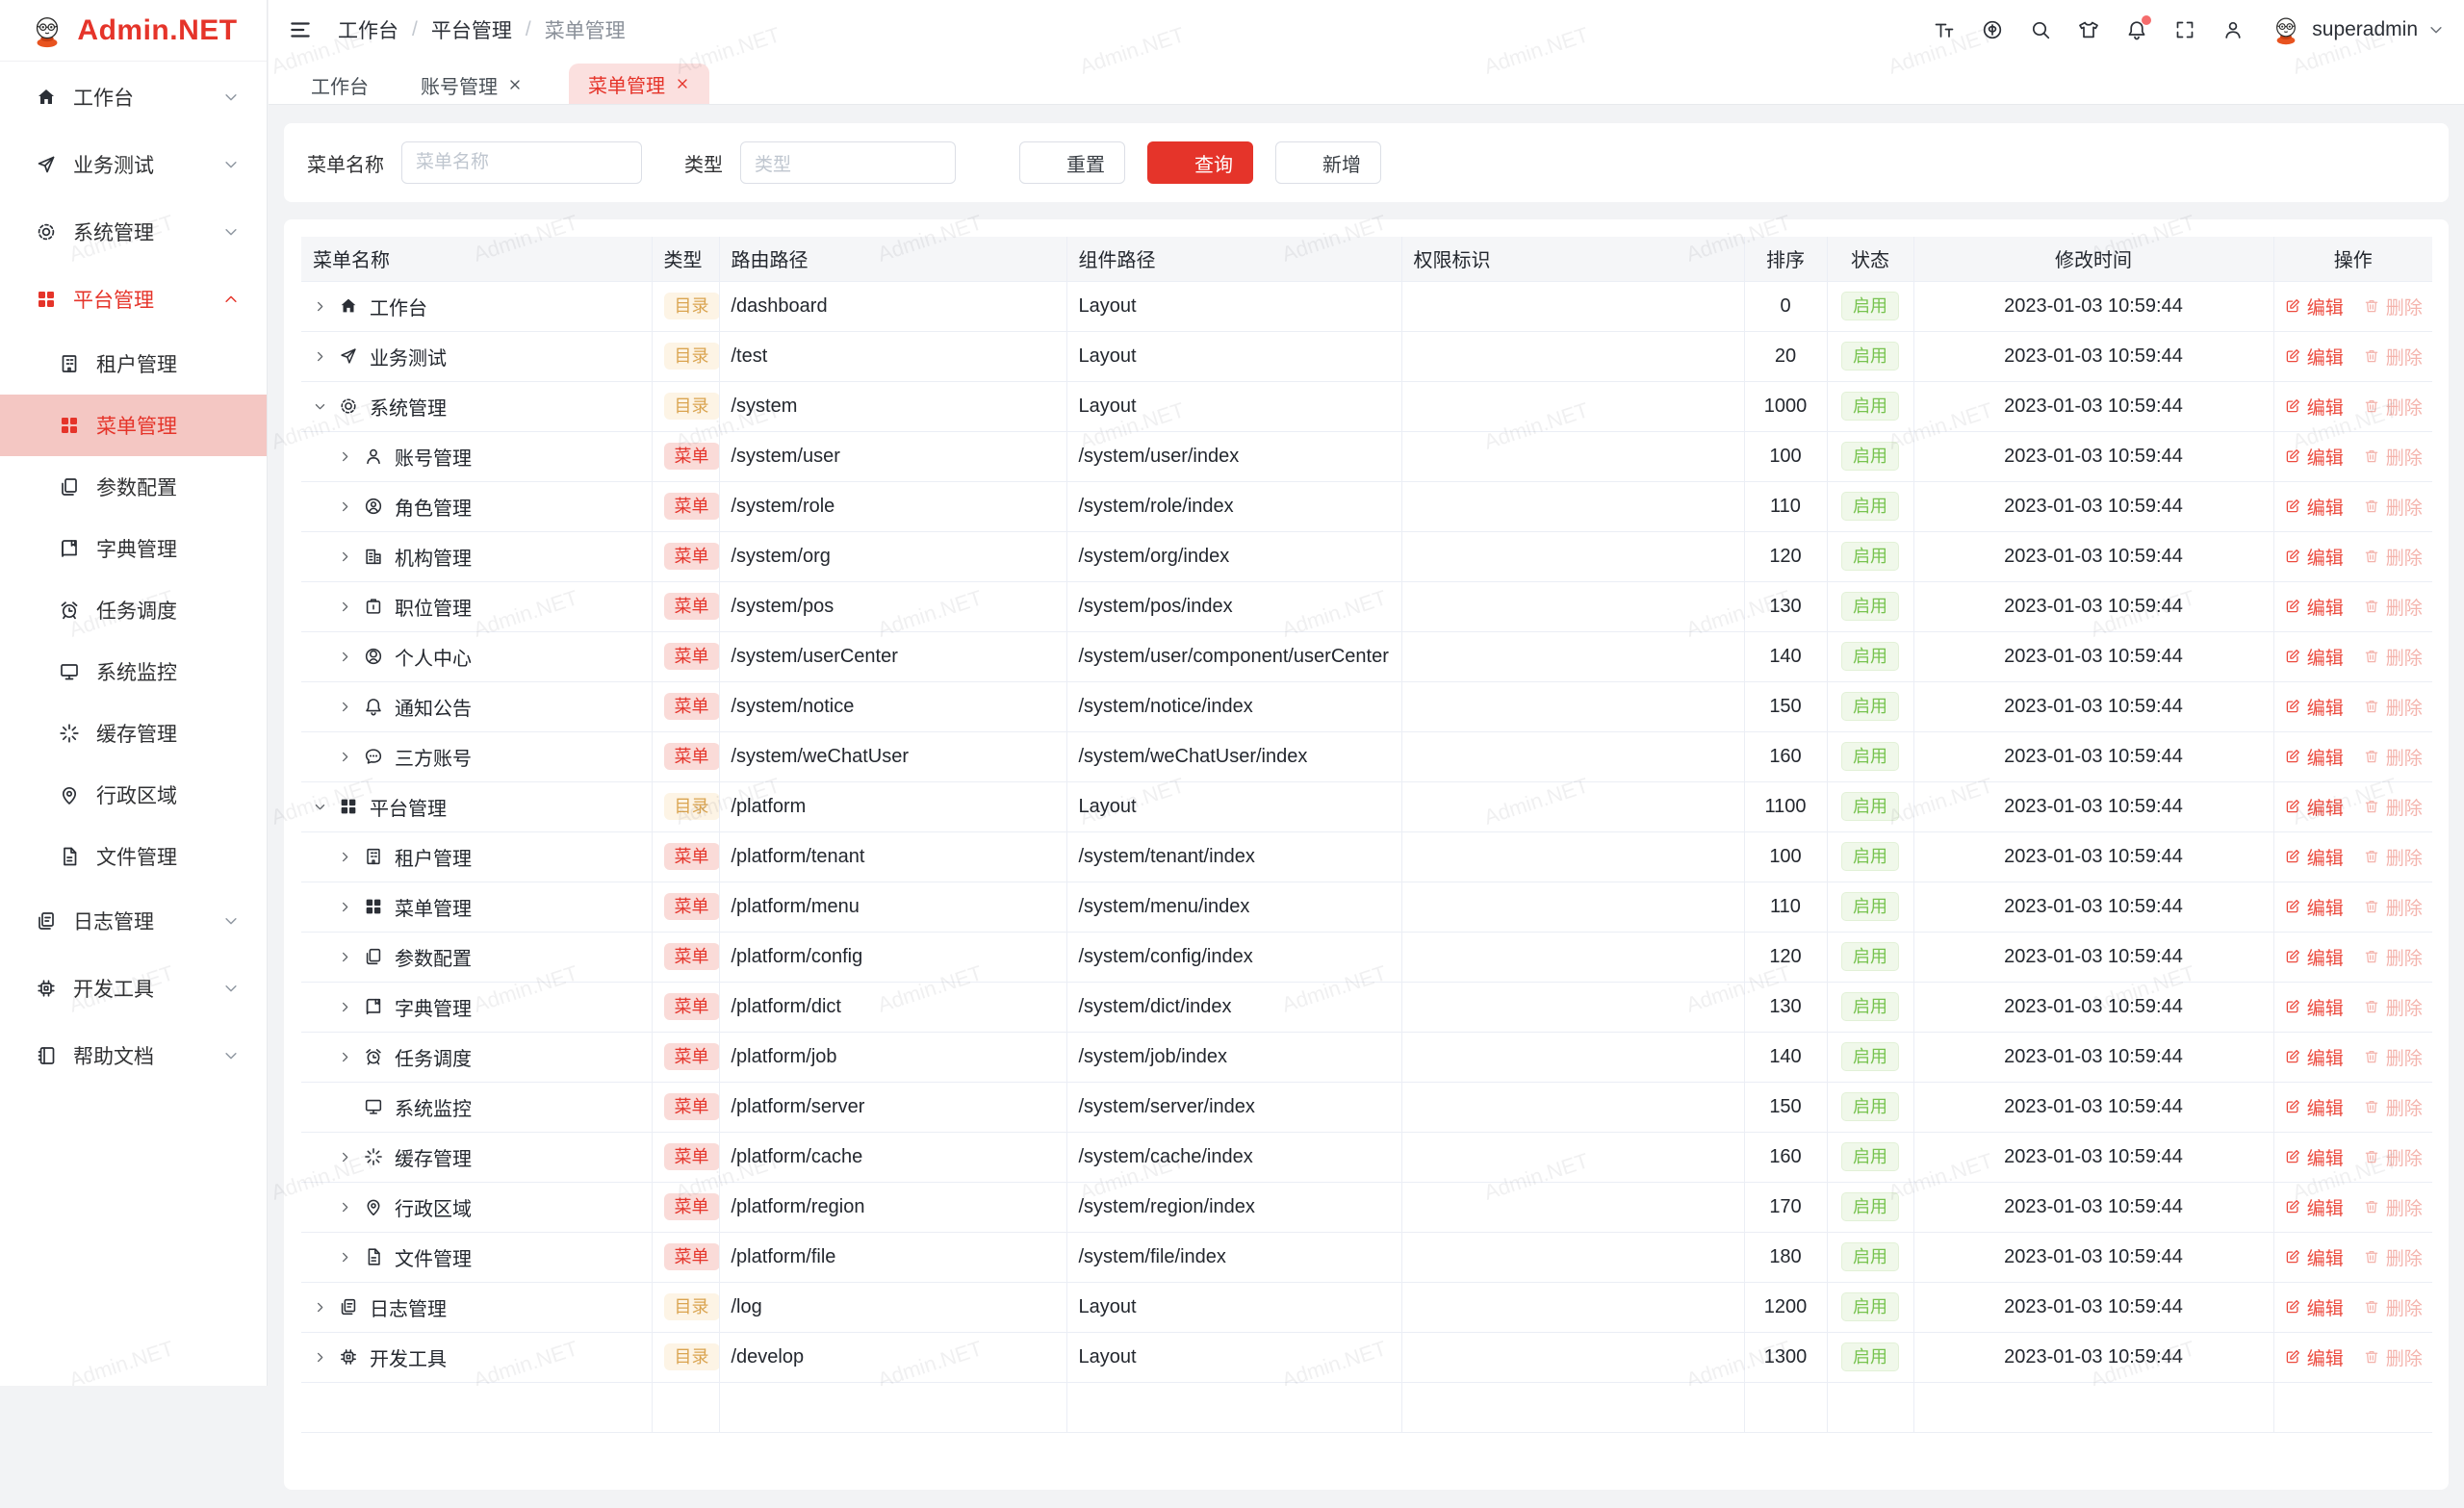 The height and width of the screenshot is (1508, 2464). I want to click on tab-0: 工作台, so click(339, 84).